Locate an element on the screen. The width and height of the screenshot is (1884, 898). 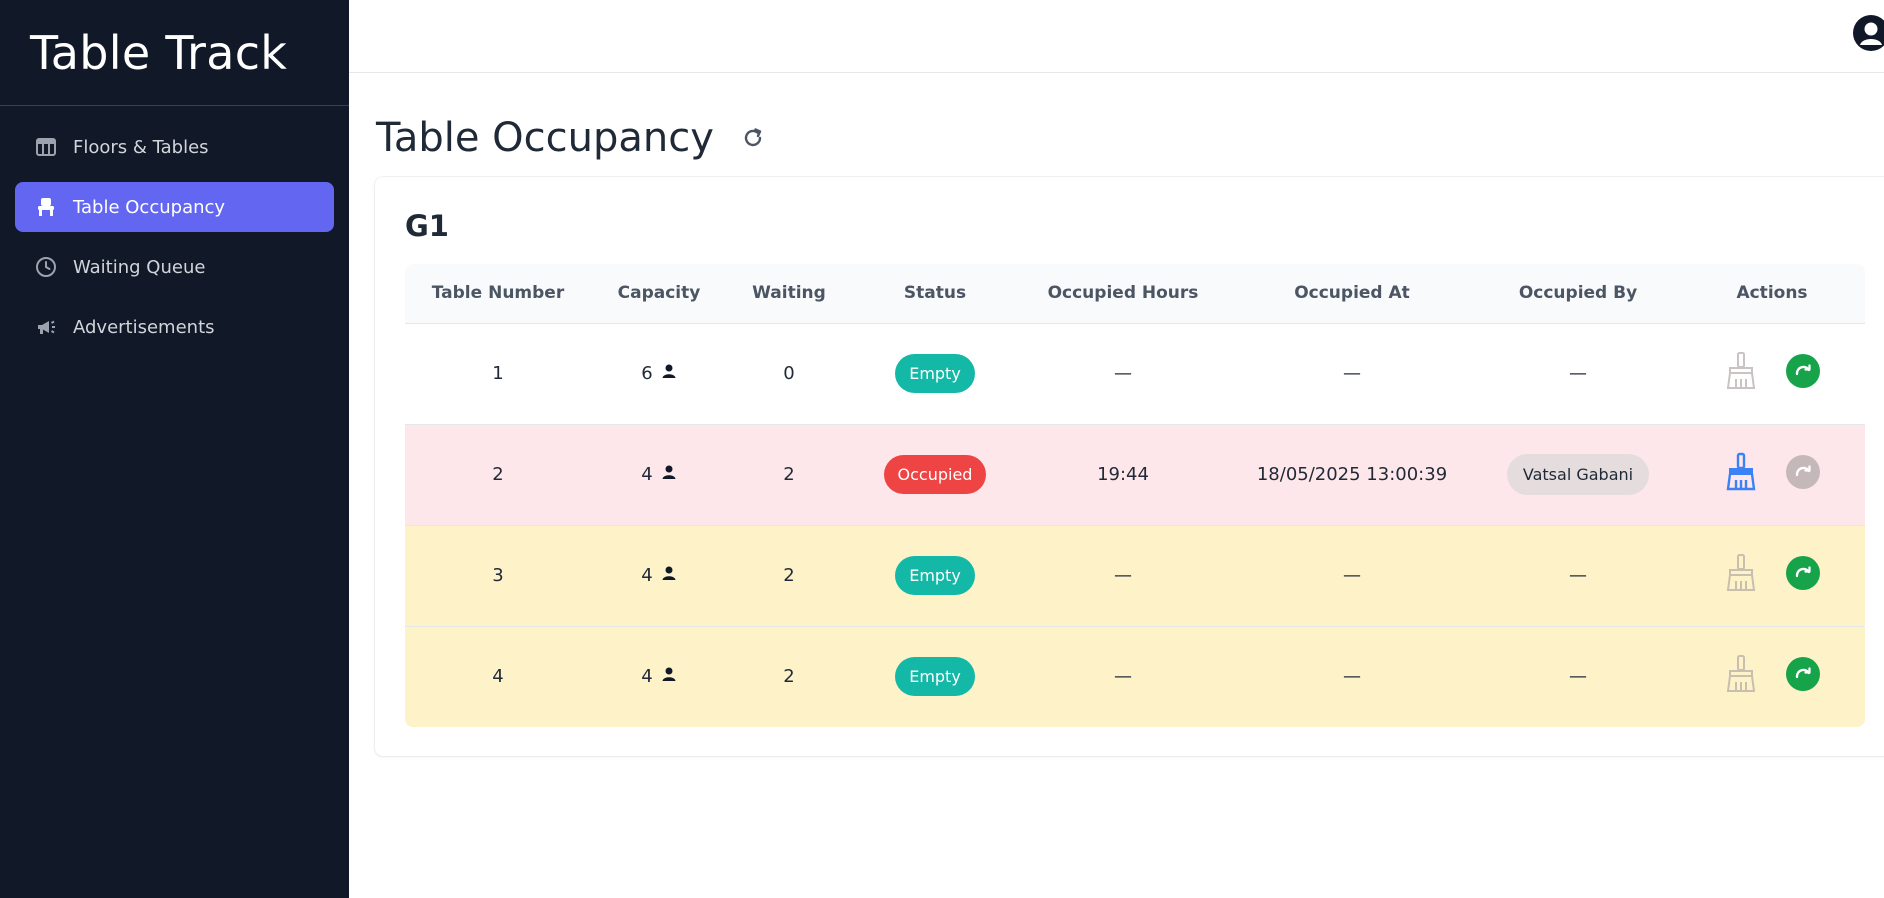
capacity-value: 6 is located at coordinates (647, 373).